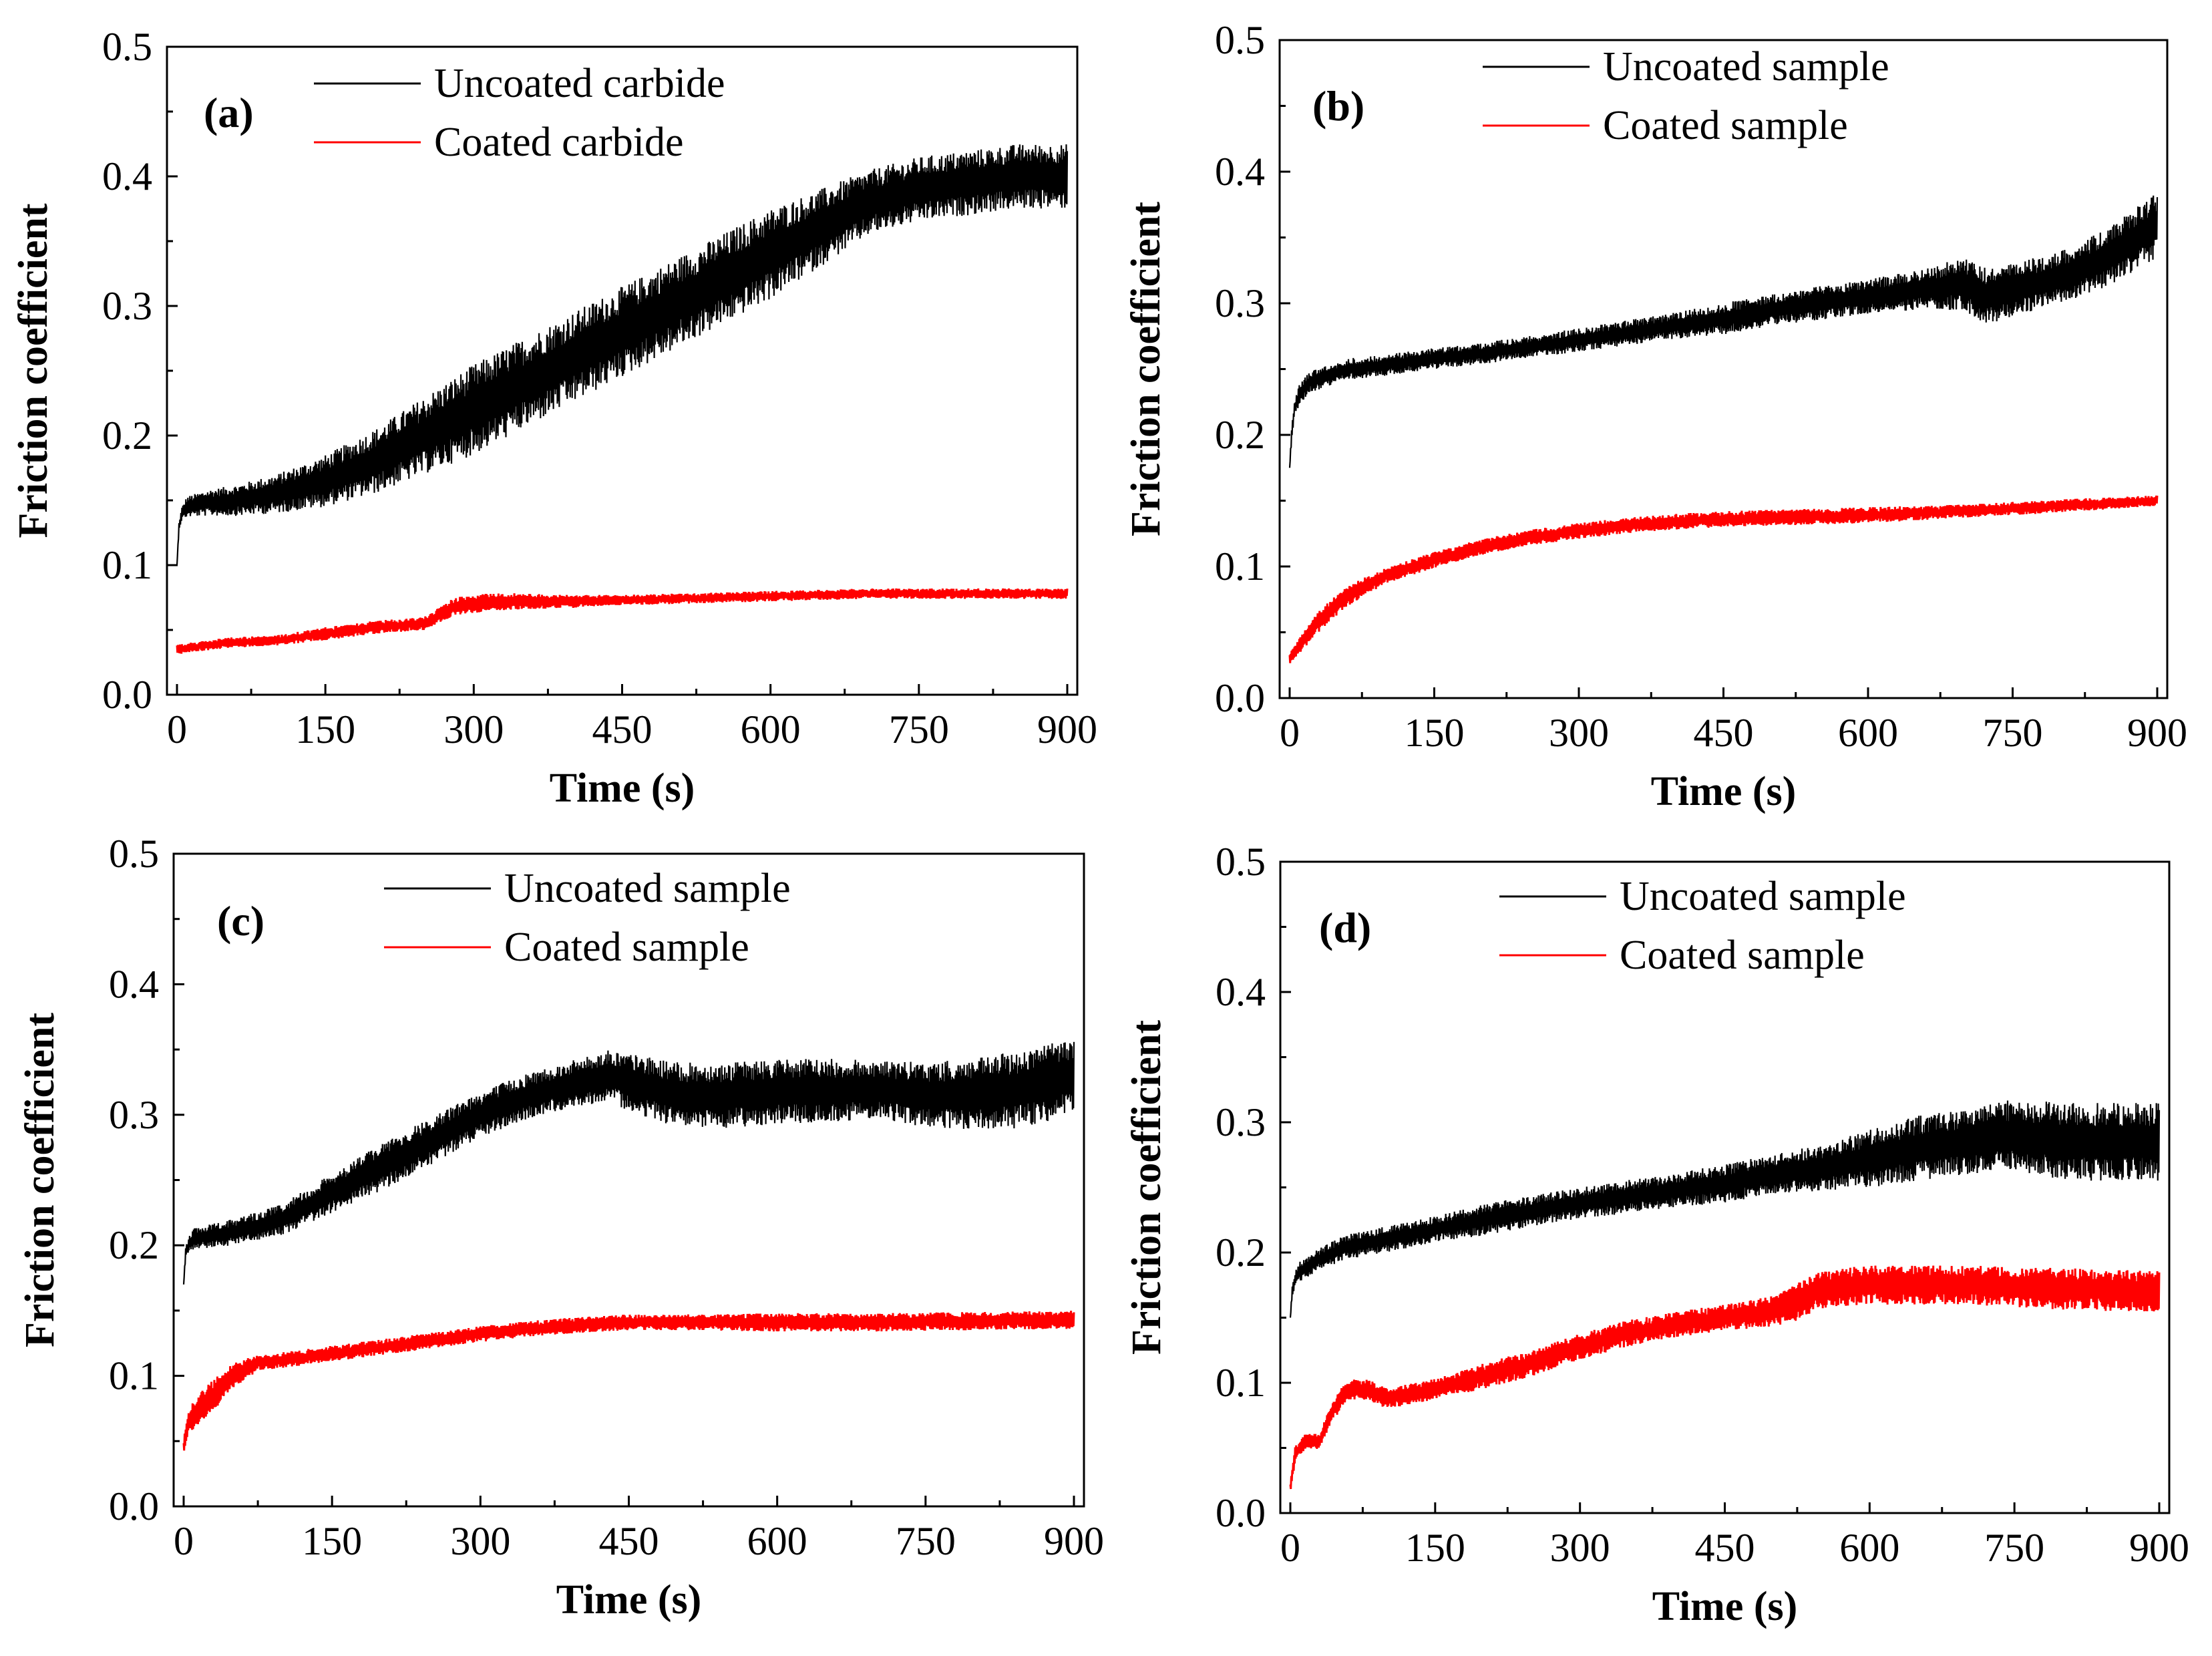 The height and width of the screenshot is (1656, 2212). What do you see at coordinates (622, 621) in the screenshot?
I see `series-line-coated-carbide` at bounding box center [622, 621].